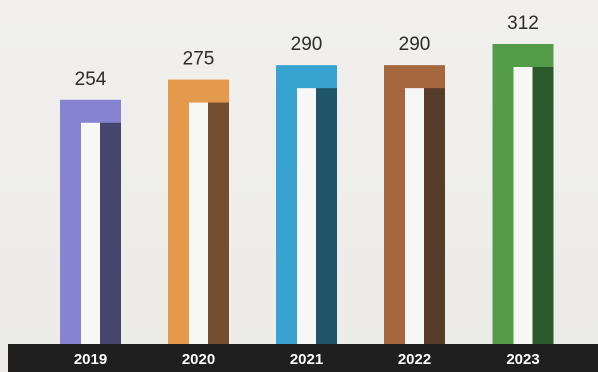 The height and width of the screenshot is (372, 598). What do you see at coordinates (523, 23) in the screenshot?
I see `value-label-2023: 312` at bounding box center [523, 23].